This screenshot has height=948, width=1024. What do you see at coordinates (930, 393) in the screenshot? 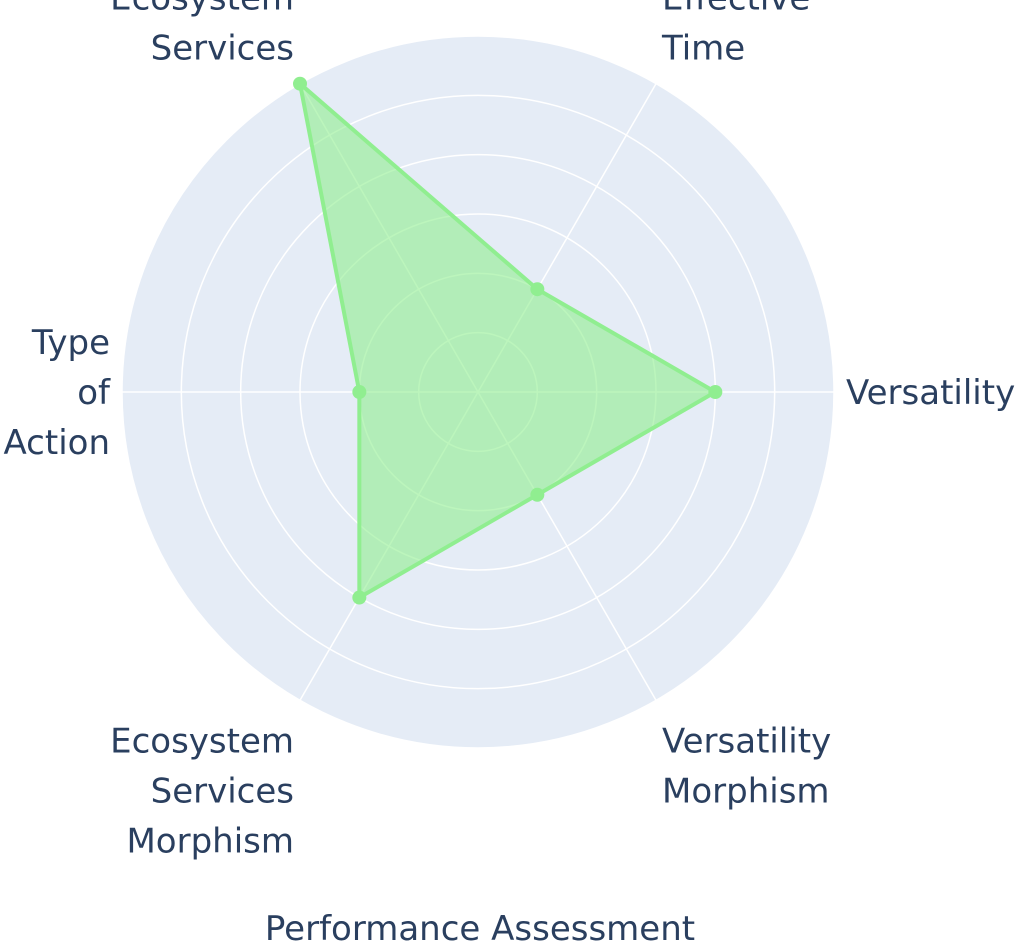
I see `axis-label-1: Versatility` at bounding box center [930, 393].